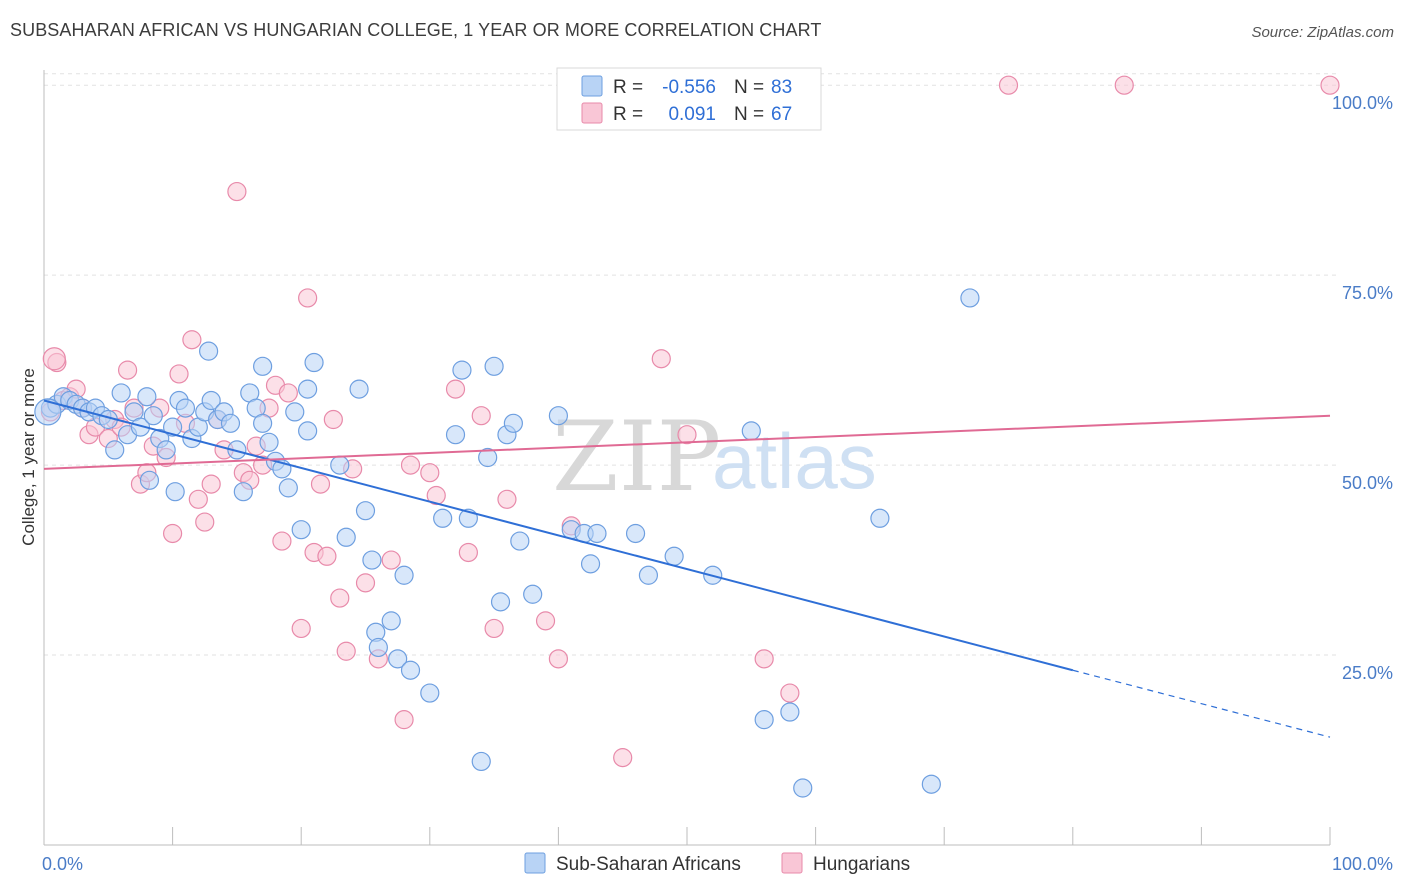 This screenshot has width=1406, height=892. I want to click on legend-swatch-pink, so click(592, 113).